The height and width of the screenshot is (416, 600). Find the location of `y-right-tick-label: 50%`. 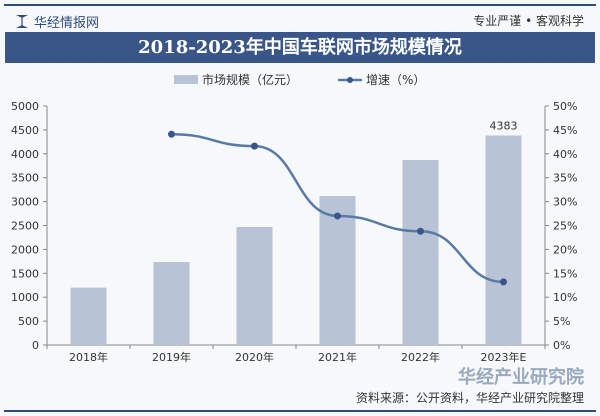

y-right-tick-label: 50% is located at coordinates (565, 106).